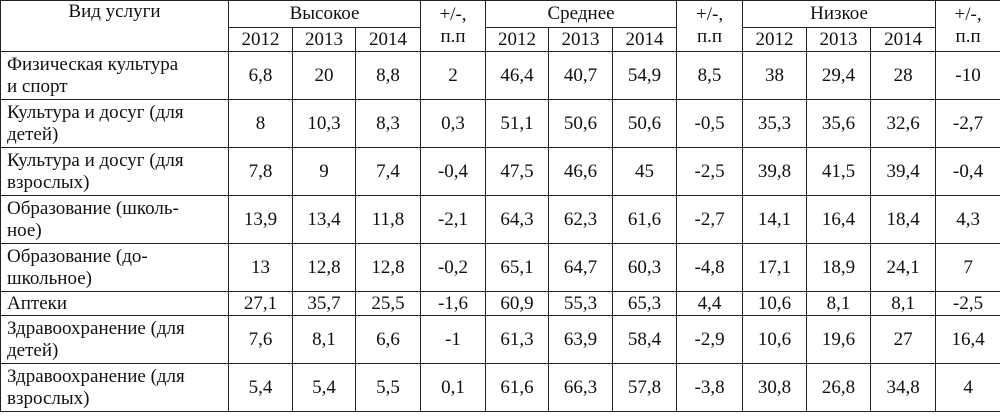 Image resolution: width=1000 pixels, height=420 pixels. I want to click on value-cell: 14,1, so click(775, 219).